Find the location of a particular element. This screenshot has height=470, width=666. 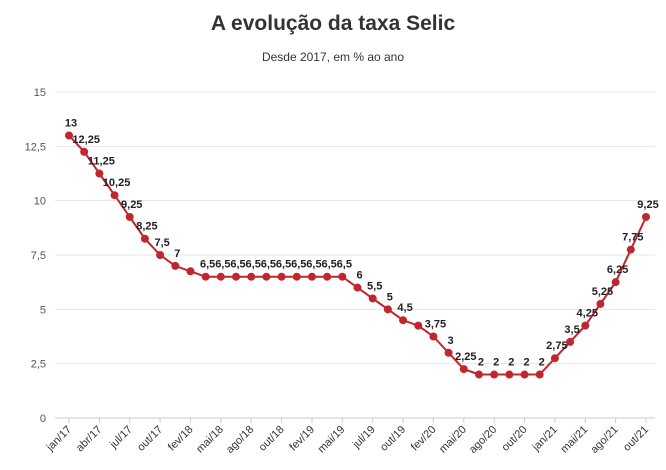

data-label: 2,75 is located at coordinates (556, 346).